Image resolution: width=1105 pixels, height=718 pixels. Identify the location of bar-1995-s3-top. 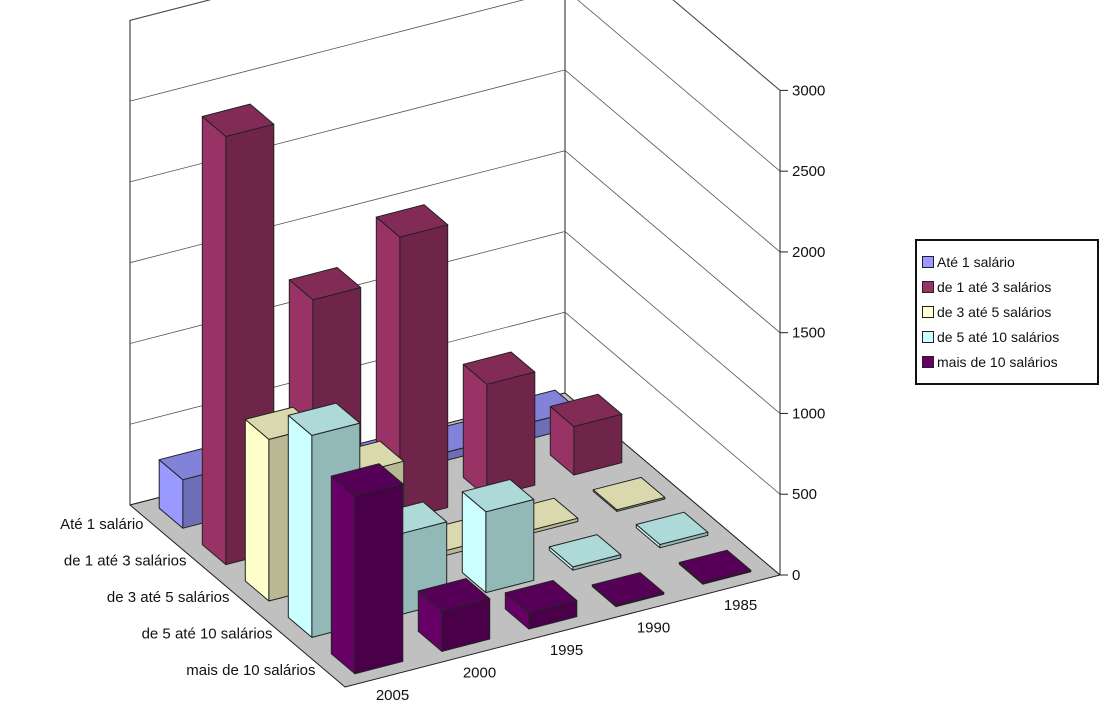
(498, 496).